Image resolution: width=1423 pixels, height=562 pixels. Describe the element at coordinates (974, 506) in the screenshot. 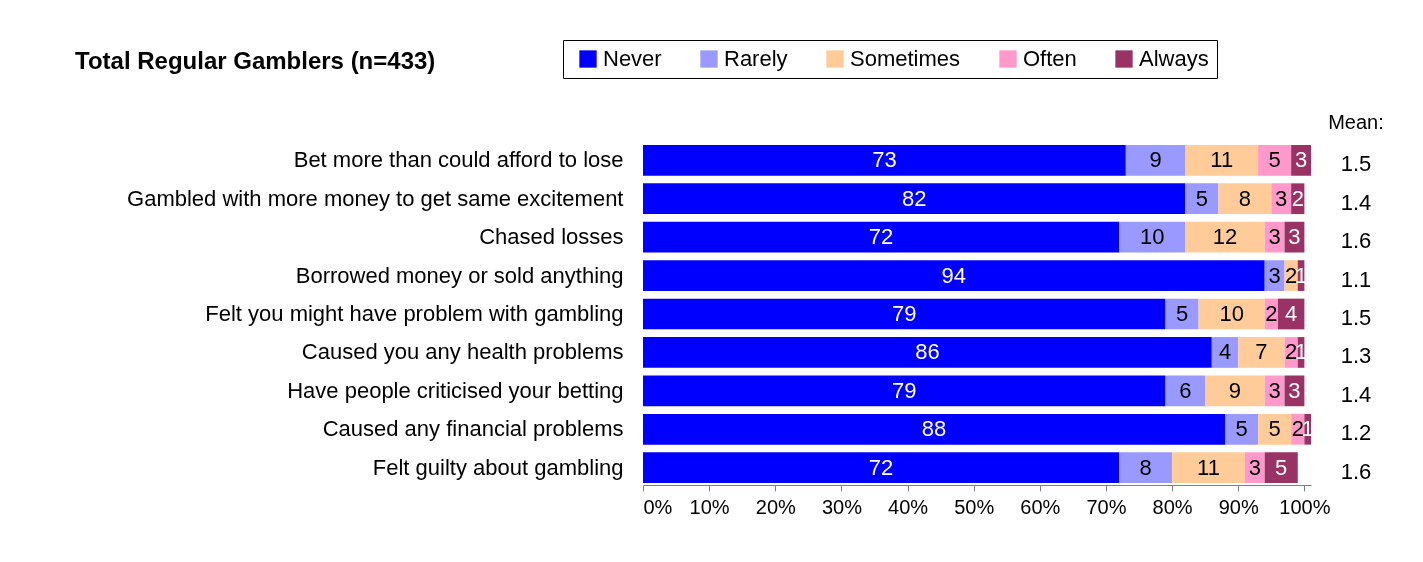

I see `x-tick-label: 50%` at that location.